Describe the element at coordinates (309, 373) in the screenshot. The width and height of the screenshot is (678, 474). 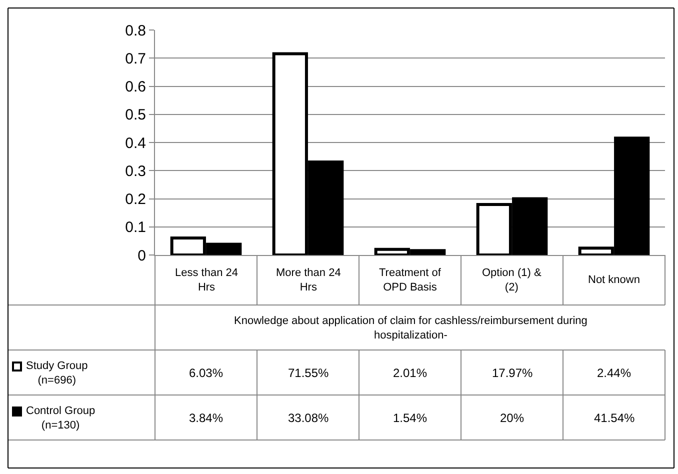
I see `data-label: 71.55%` at that location.